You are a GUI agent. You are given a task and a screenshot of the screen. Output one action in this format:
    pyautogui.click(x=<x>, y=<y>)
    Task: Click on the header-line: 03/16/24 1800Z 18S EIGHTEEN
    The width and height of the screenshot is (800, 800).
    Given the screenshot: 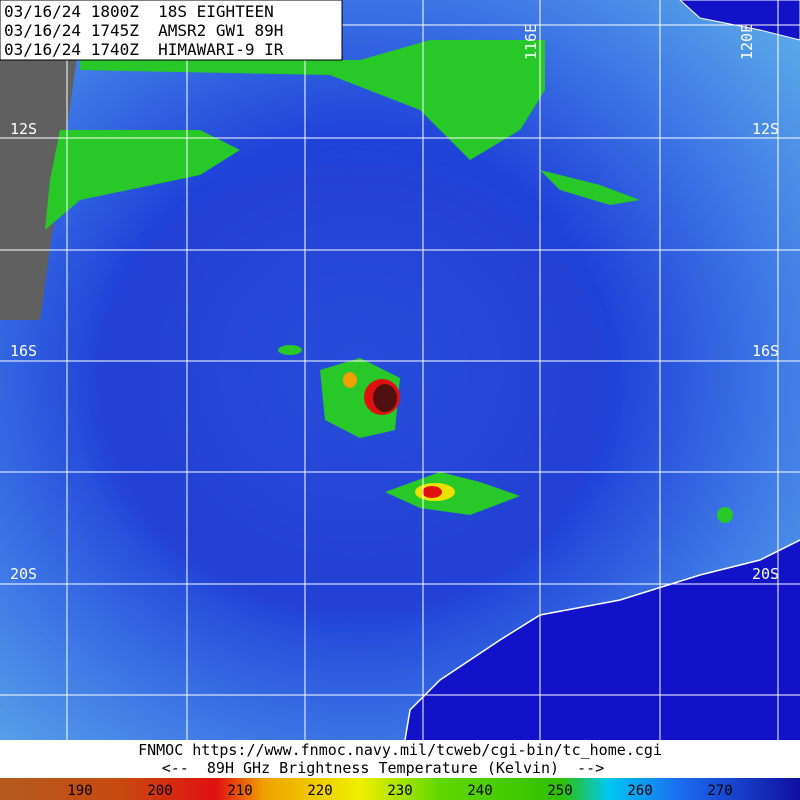 What is the action you would take?
    pyautogui.click(x=139, y=11)
    